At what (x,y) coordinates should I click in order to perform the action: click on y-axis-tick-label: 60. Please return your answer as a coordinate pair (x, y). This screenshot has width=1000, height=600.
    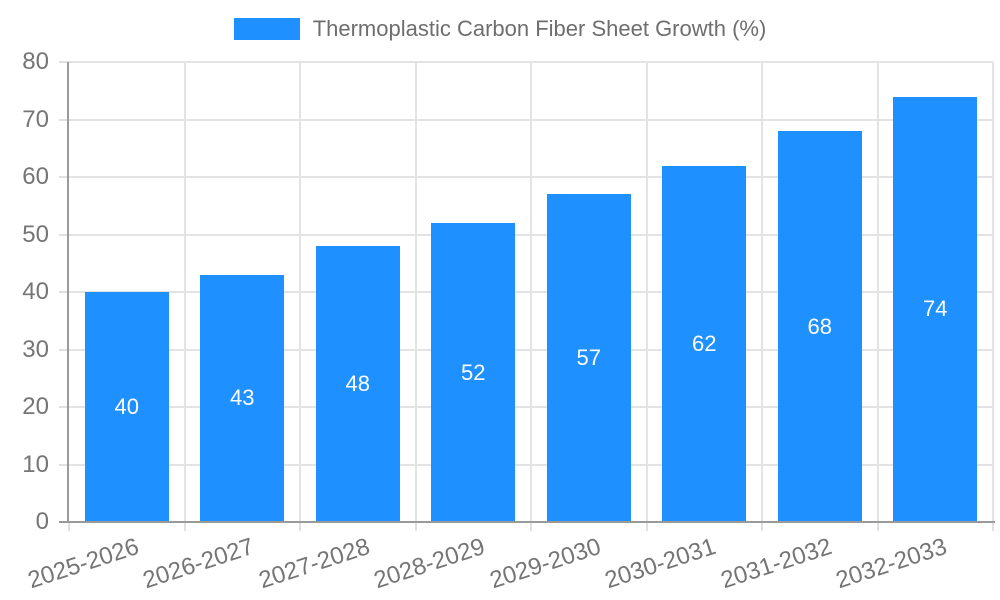
    Looking at the image, I should click on (35, 176).